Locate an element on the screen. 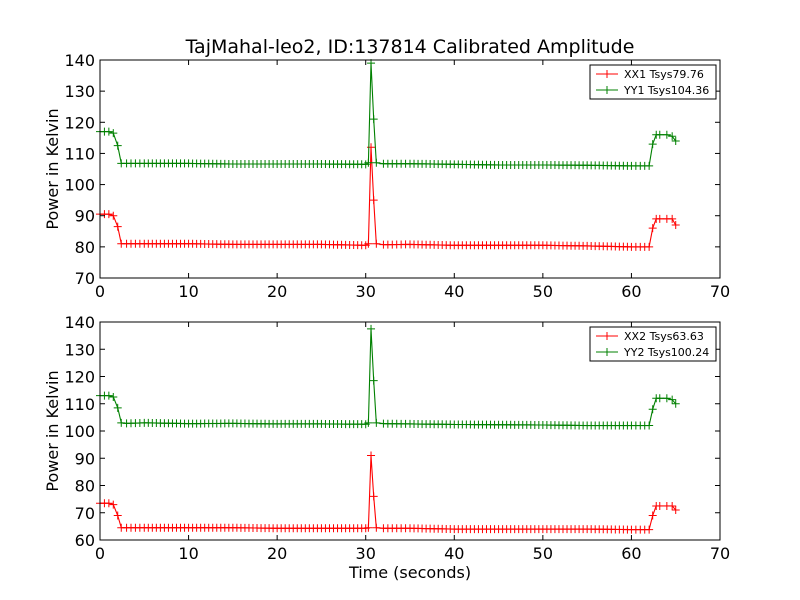  legend-entry: YY2 Tsys100.24 is located at coordinates (666, 352).